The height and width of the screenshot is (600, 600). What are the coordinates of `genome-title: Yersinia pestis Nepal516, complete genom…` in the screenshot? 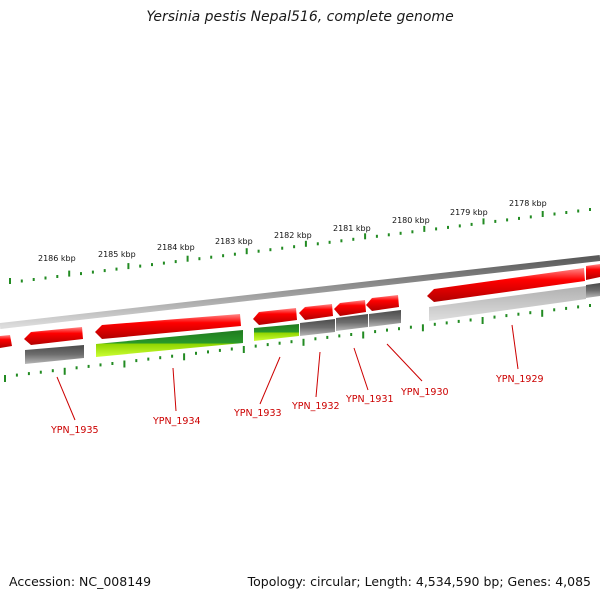 It's located at (300, 17).